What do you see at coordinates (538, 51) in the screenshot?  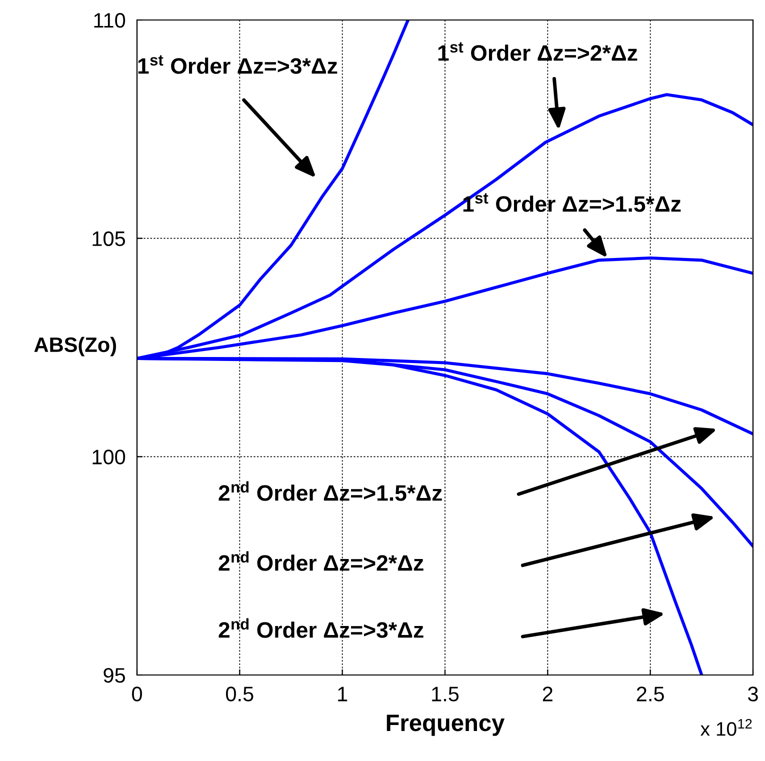 I see `annotation: 1$^{st}$ Order Δz=>2*Δz` at bounding box center [538, 51].